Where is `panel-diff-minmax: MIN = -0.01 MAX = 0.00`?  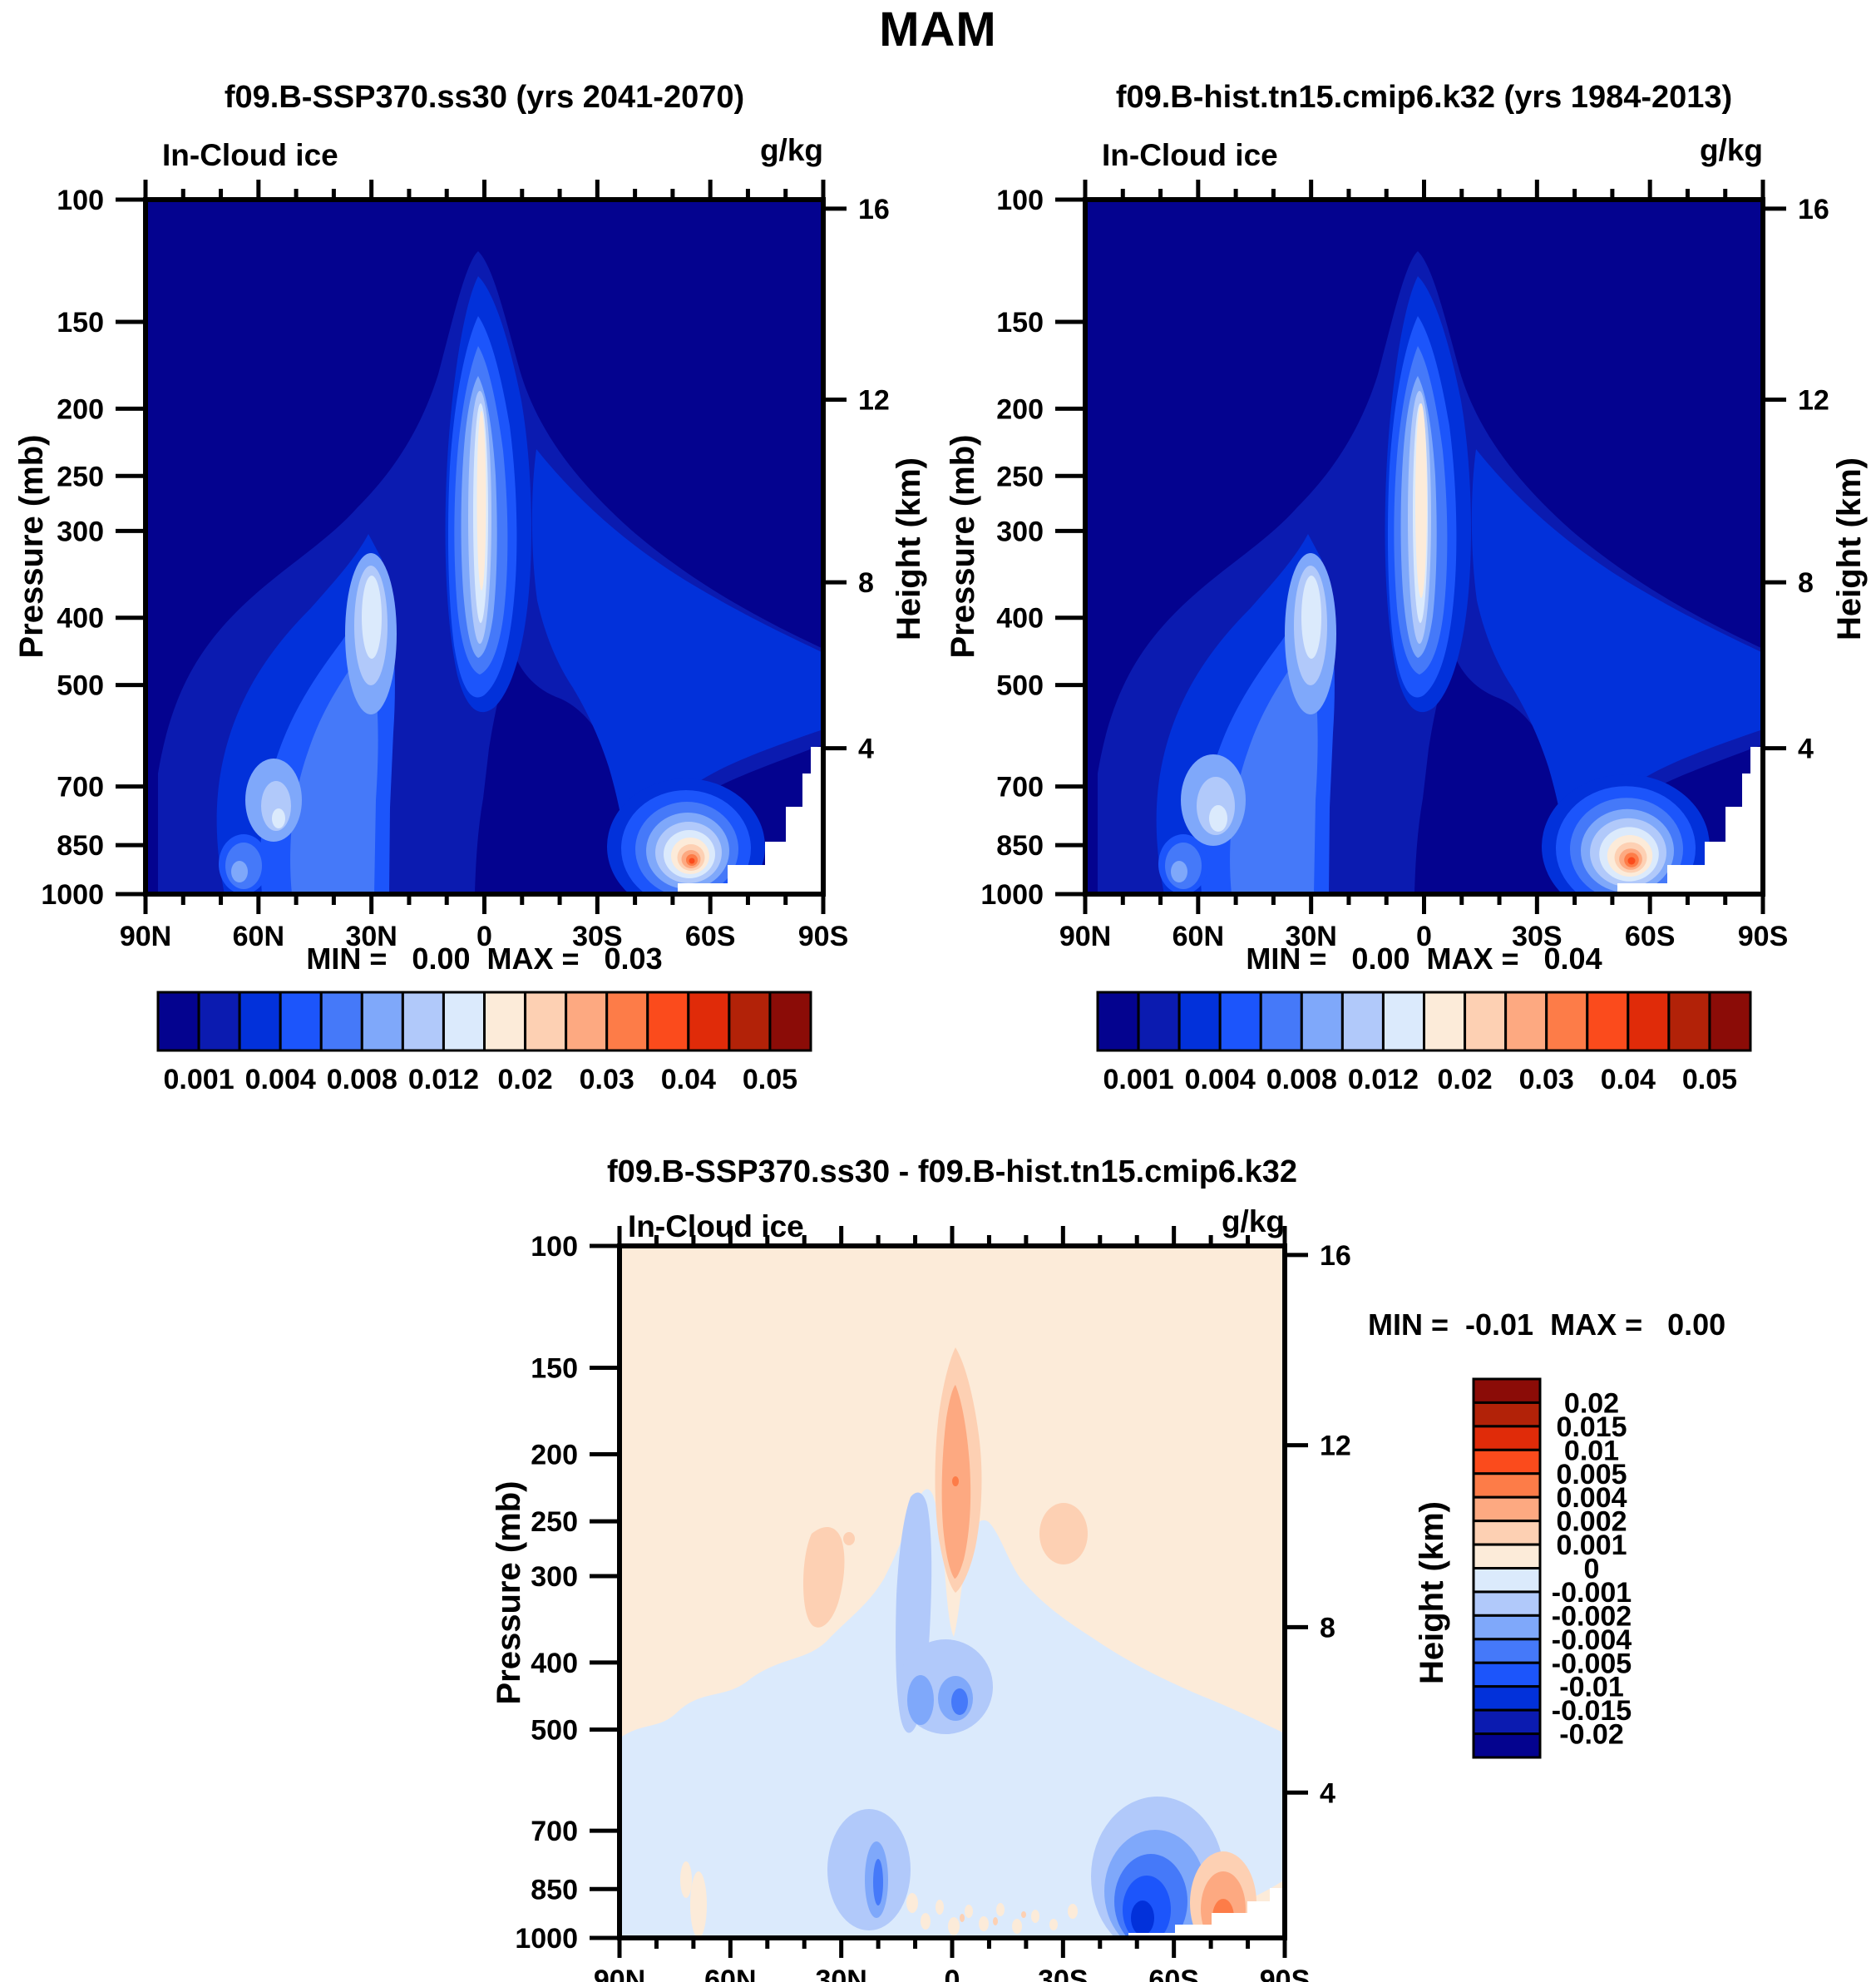
panel-diff-minmax: MIN = -0.01 MAX = 0.00 is located at coordinates (1547, 1324).